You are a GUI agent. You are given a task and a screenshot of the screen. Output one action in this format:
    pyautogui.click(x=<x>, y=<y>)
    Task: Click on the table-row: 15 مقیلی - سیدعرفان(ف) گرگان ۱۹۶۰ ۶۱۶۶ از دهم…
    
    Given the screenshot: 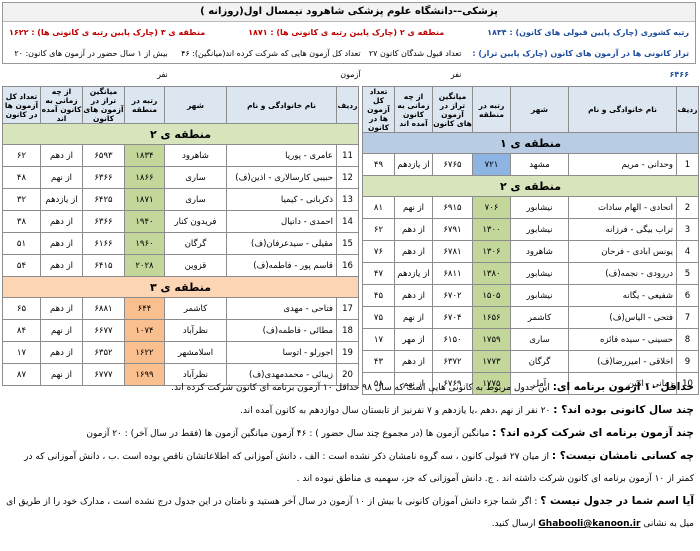 What is the action you would take?
    pyautogui.click(x=180, y=243)
    